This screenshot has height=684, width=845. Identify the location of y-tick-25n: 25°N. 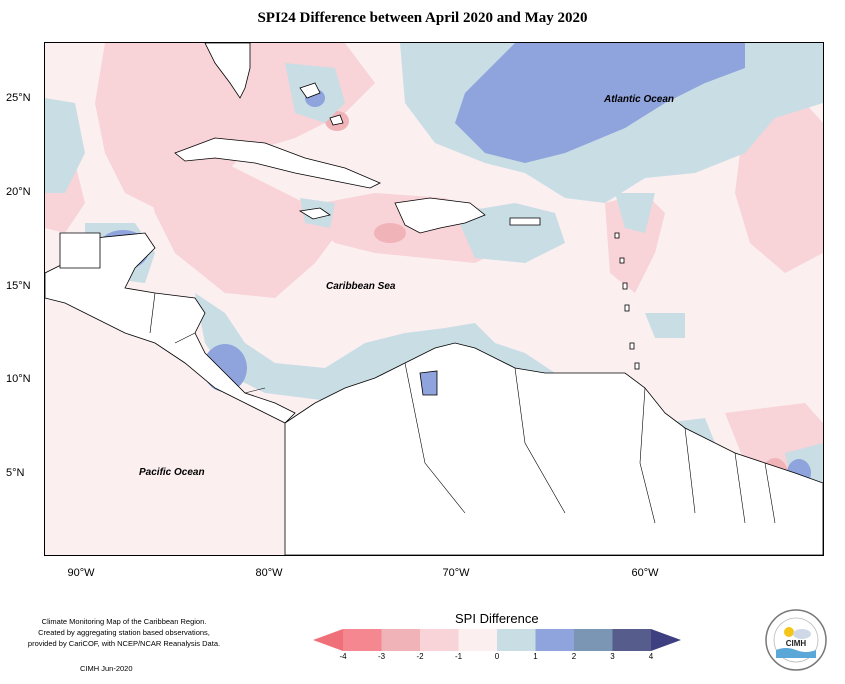
(18, 98).